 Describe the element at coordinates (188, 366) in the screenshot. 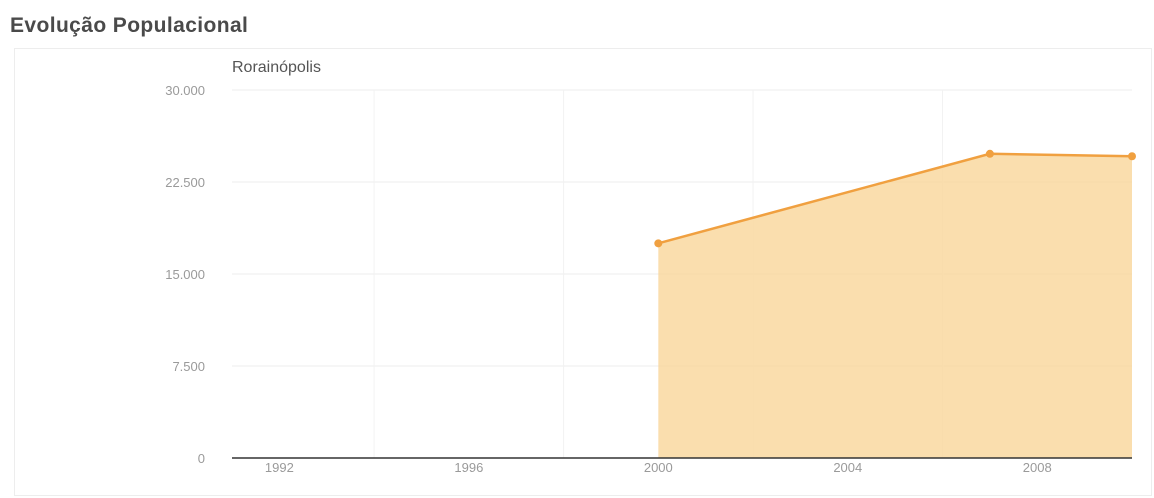

I see `y-tick-label: 7.500` at that location.